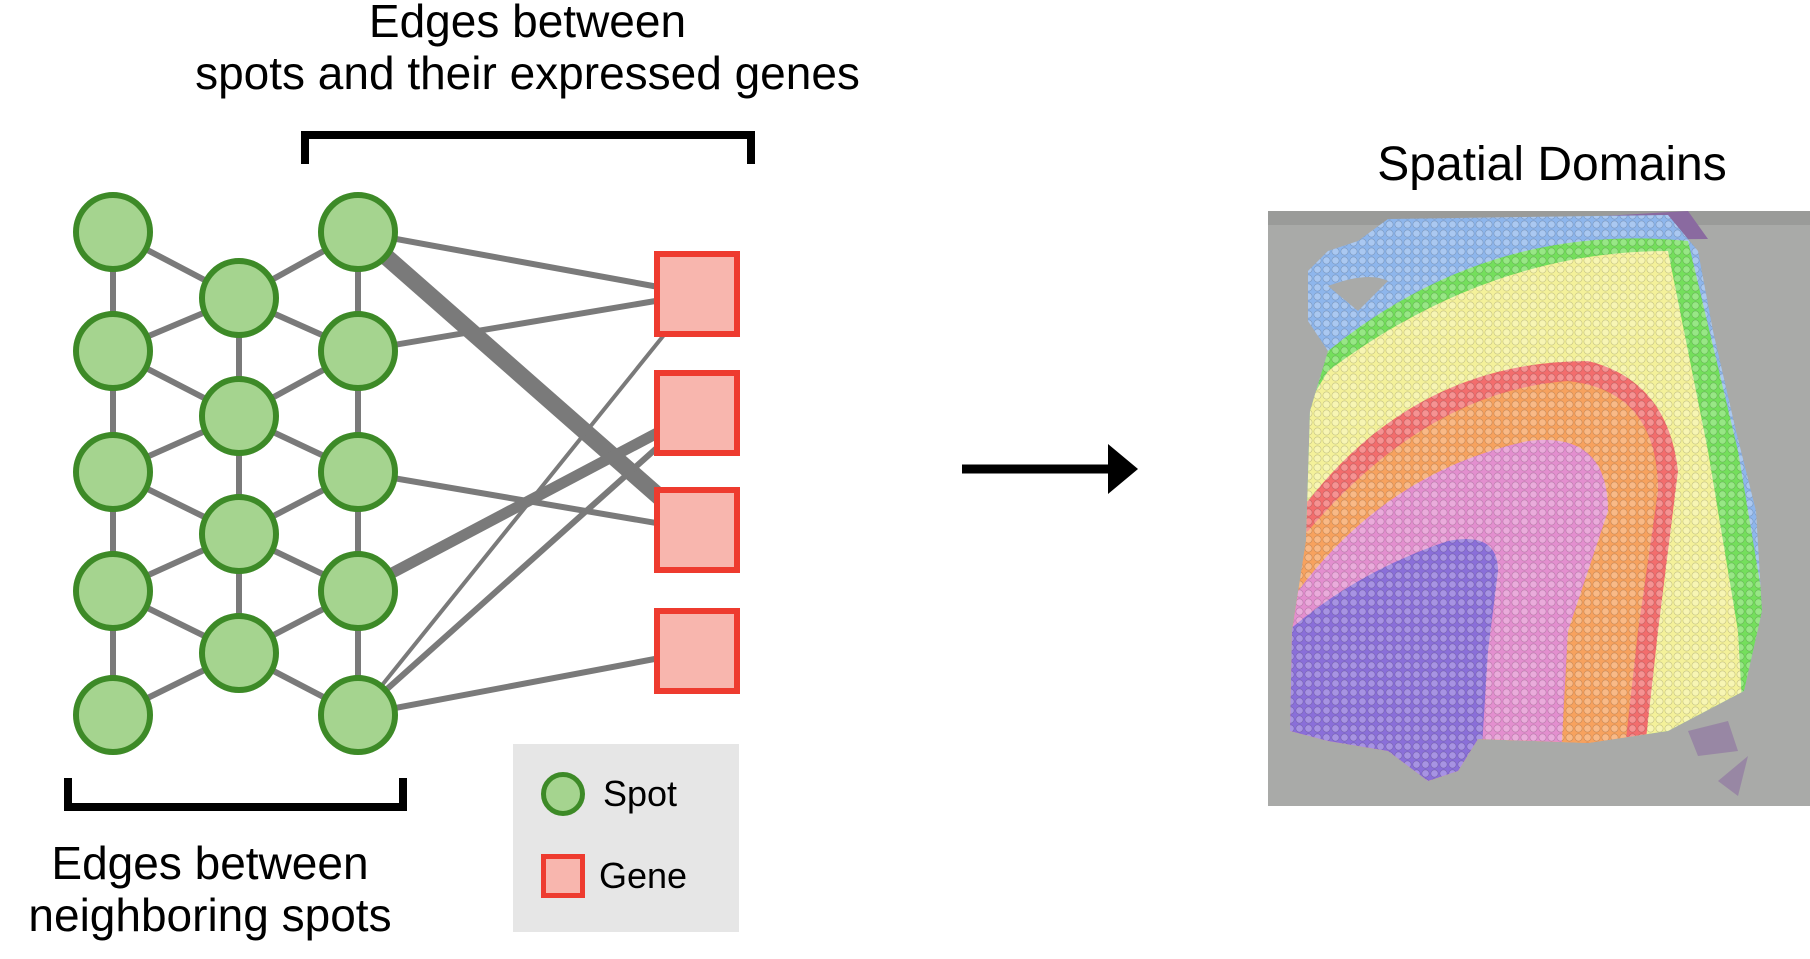 This screenshot has height=959, width=1810. I want to click on gene-nodes, so click(697, 472).